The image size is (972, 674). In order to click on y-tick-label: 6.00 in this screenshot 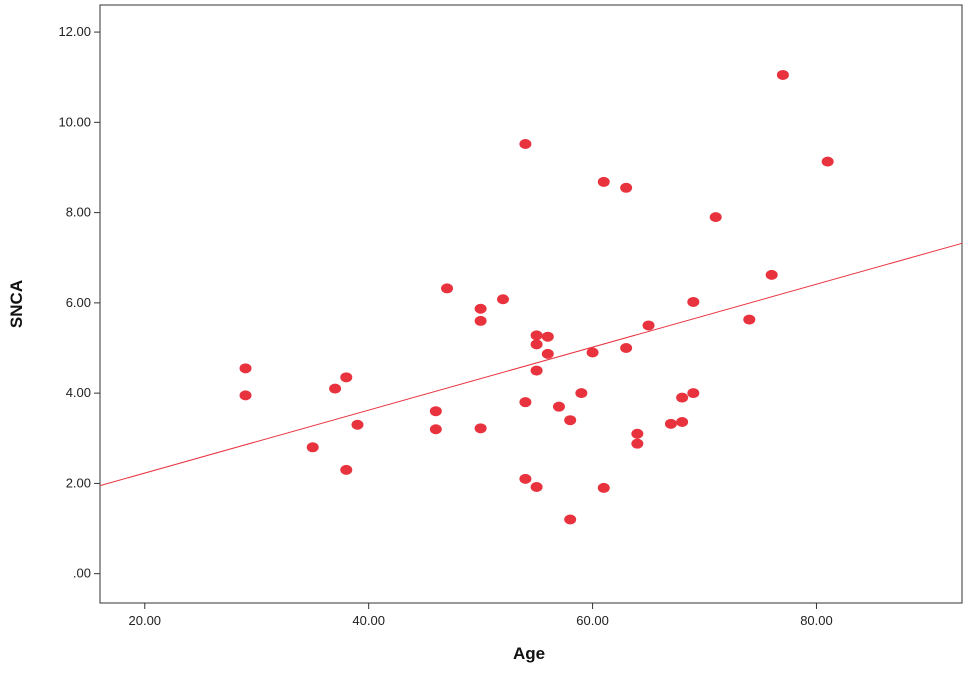, I will do `click(78, 302)`.